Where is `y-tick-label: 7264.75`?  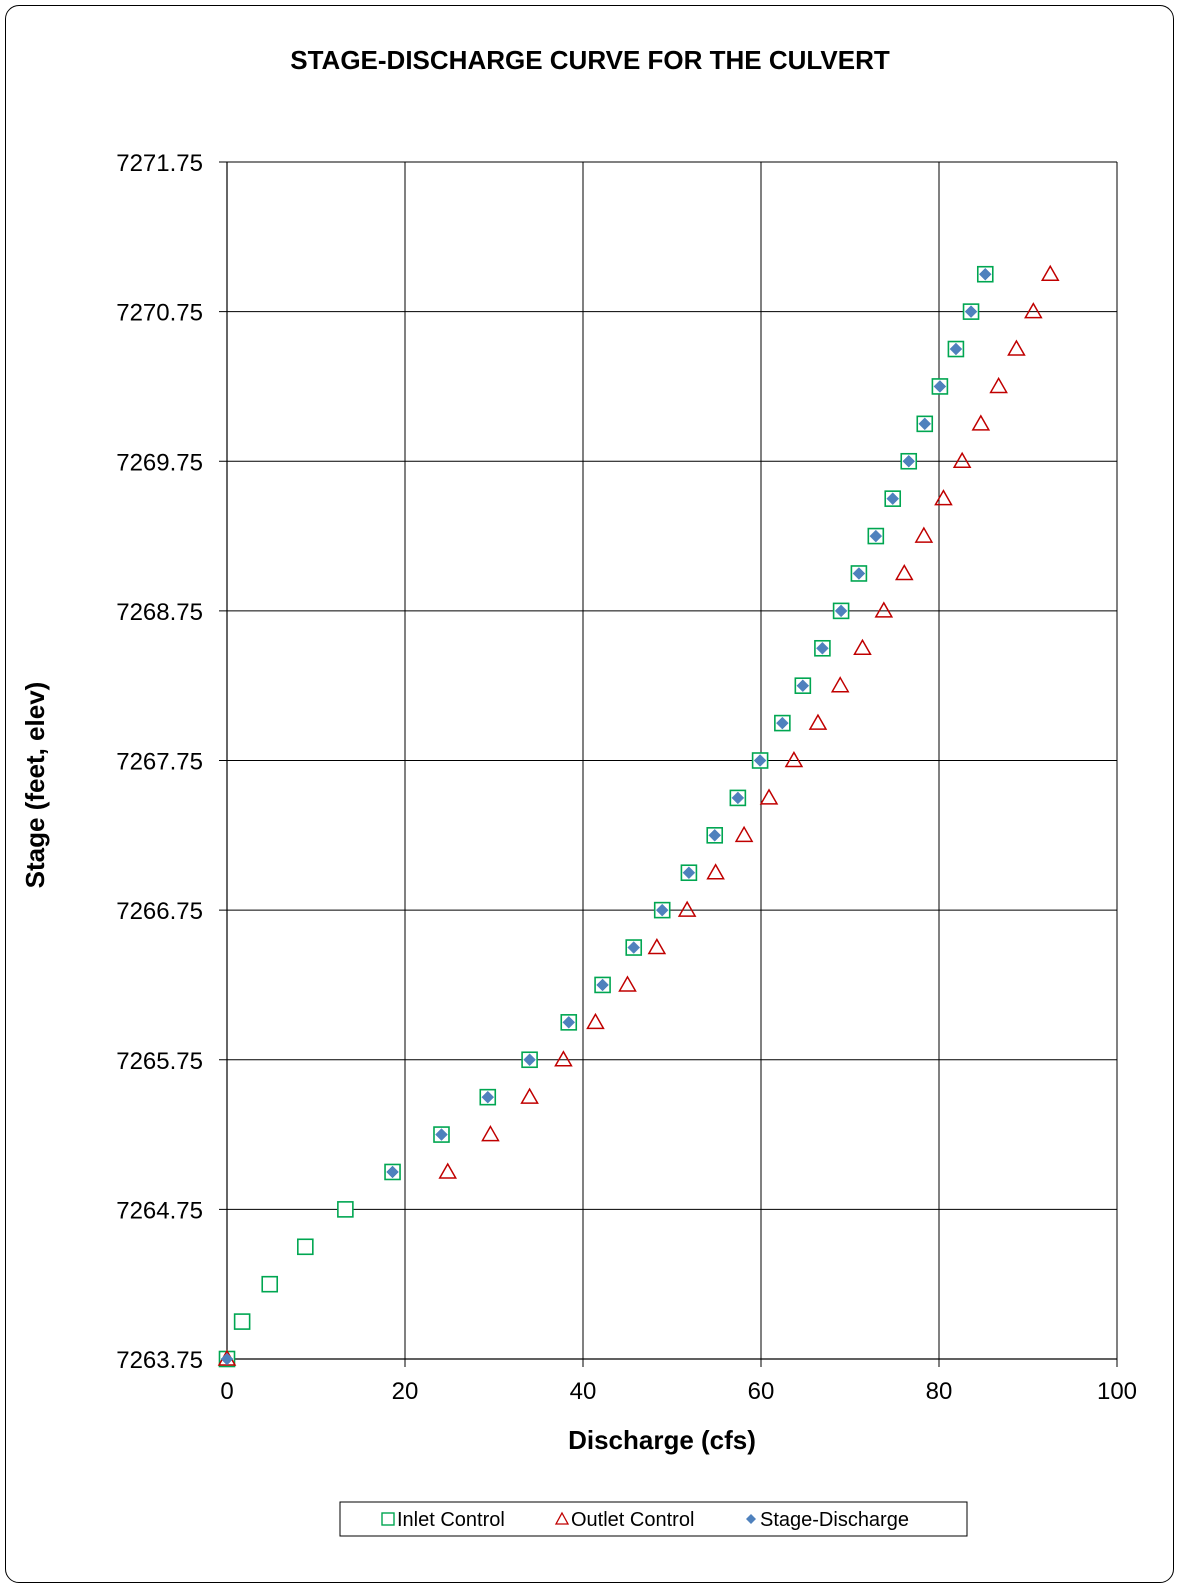 y-tick-label: 7264.75 is located at coordinates (159, 1210).